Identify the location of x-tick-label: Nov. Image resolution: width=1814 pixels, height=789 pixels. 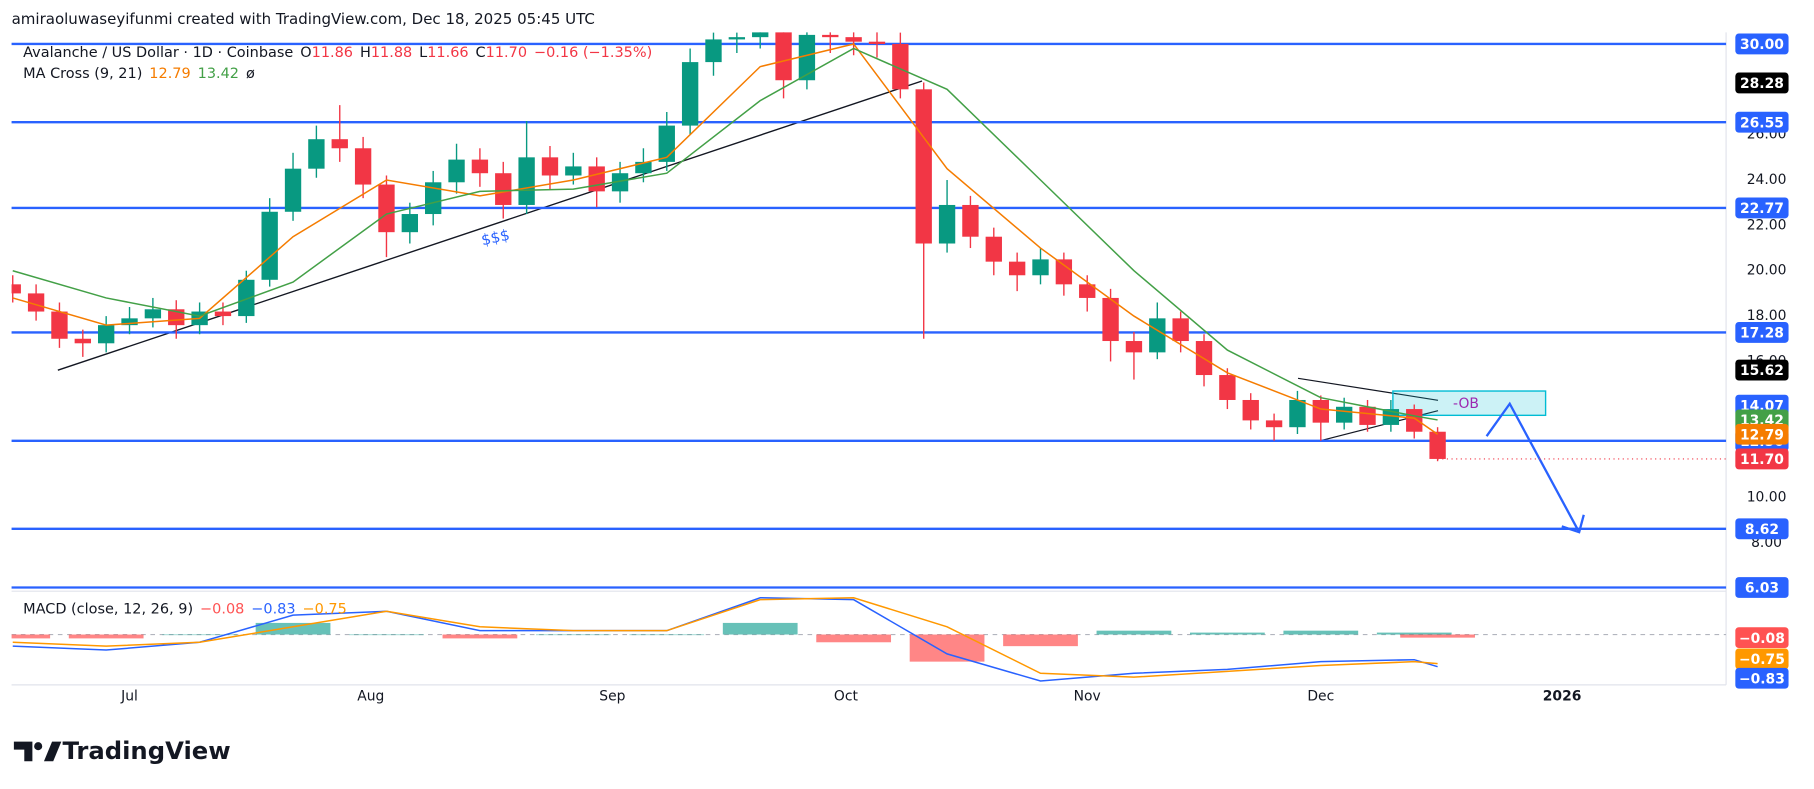
(1087, 696).